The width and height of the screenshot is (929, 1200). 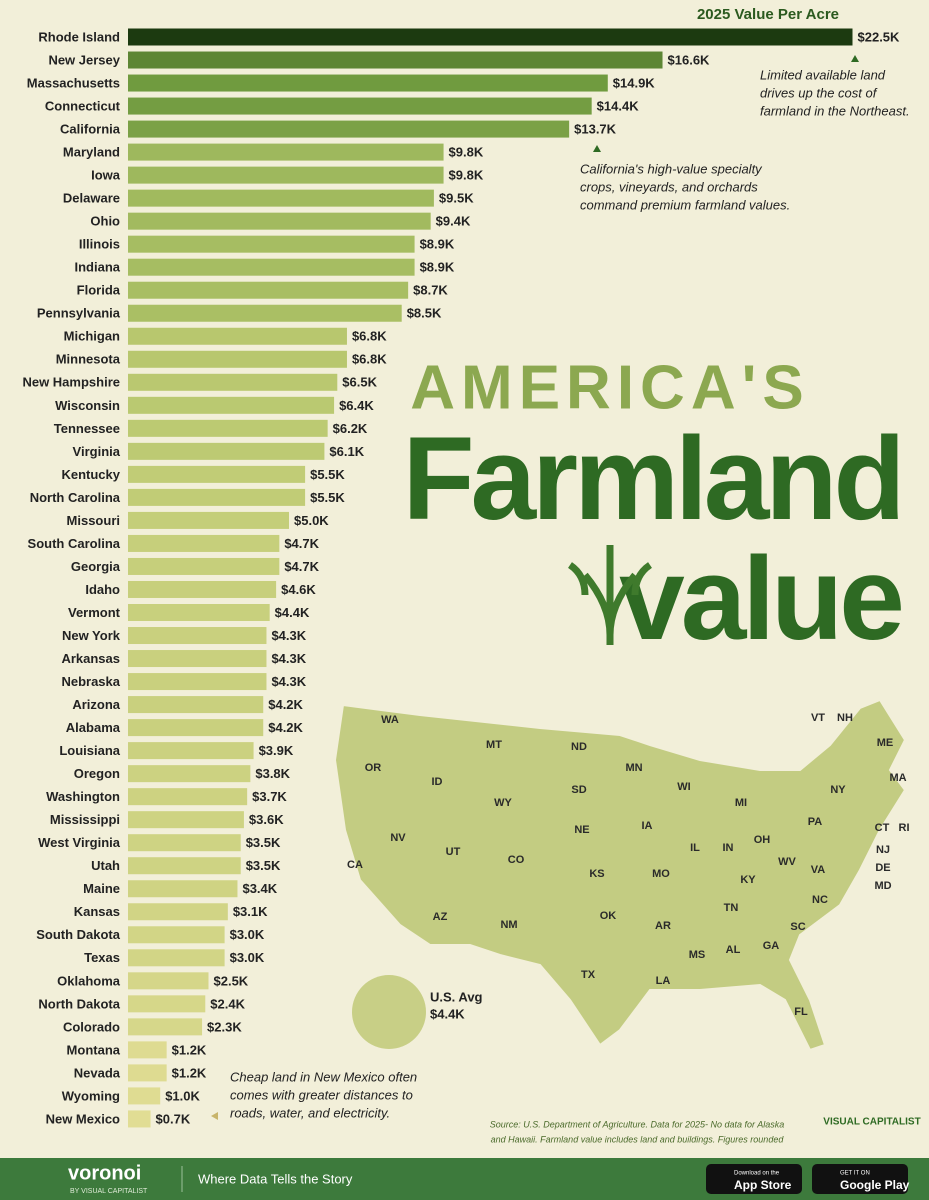 I want to click on app-store-button, so click(x=754, y=1179).